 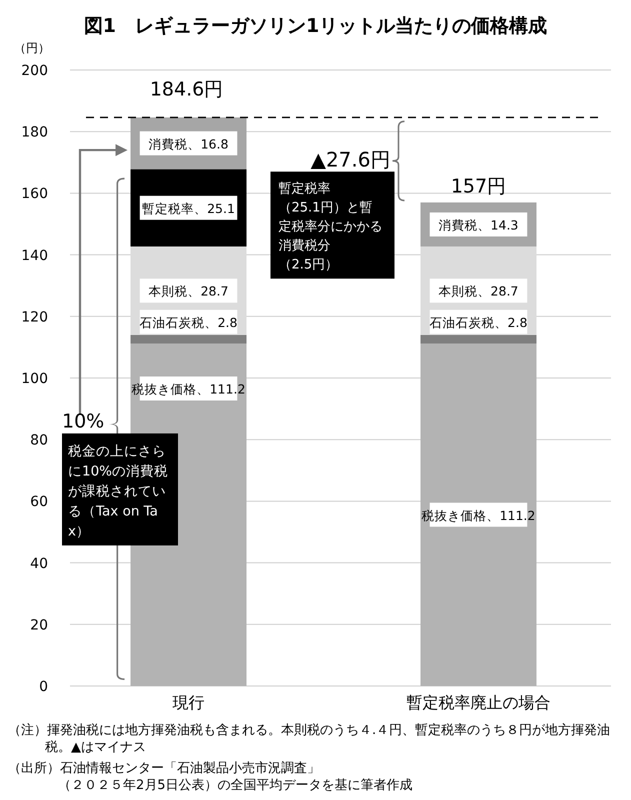 I want to click on data-label: 暫定税率、25.1, so click(x=188, y=208).